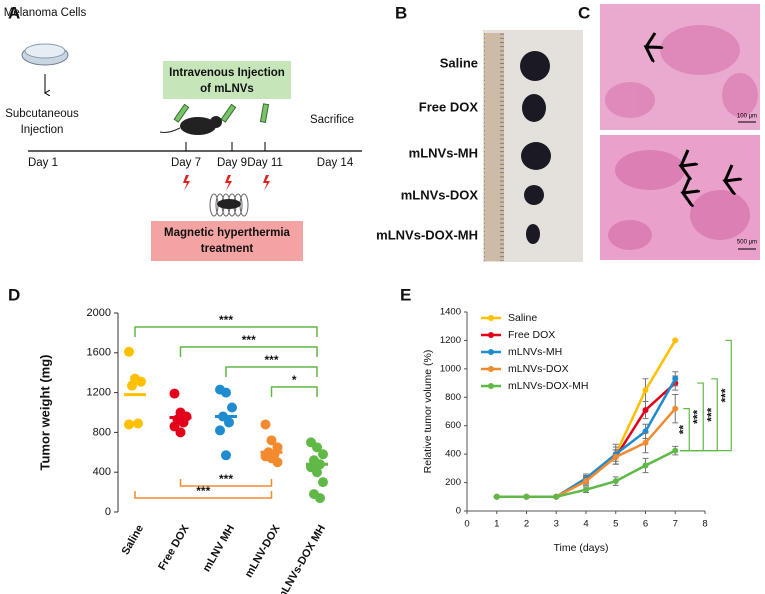  I want to click on legend-label: mLNVs-DOX-MH, so click(548, 386).